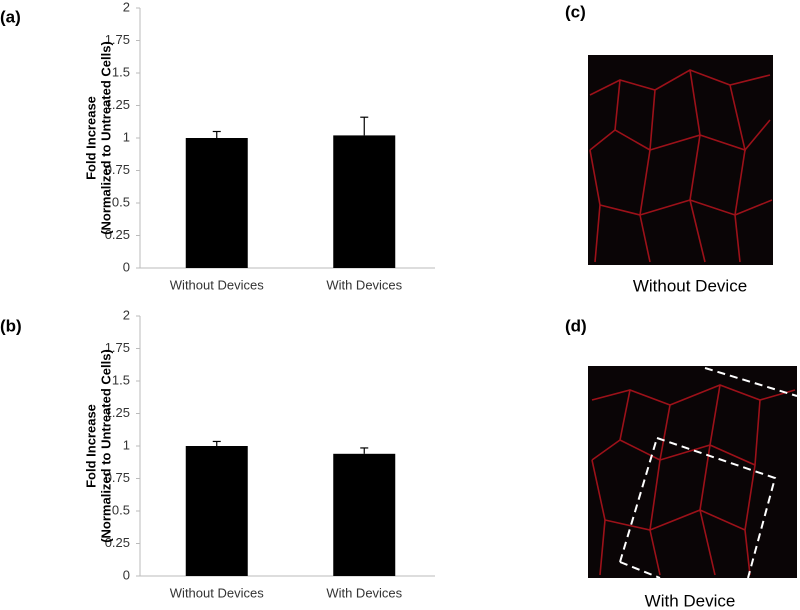 This screenshot has width=800, height=610. What do you see at coordinates (690, 285) in the screenshot?
I see `caption: Without Device` at bounding box center [690, 285].